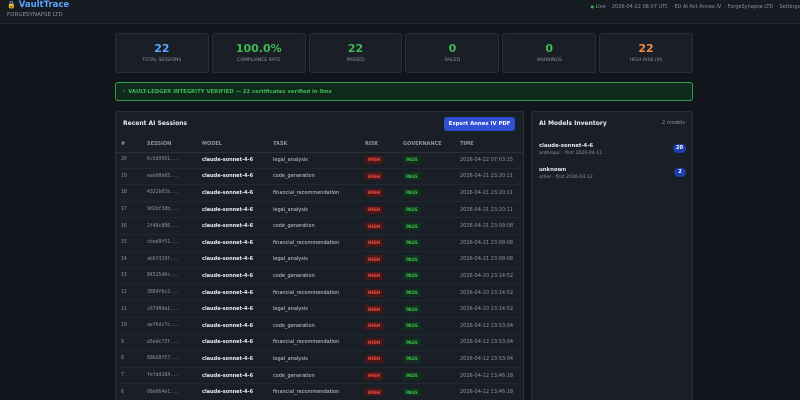 This screenshot has height=400, width=800. Describe the element at coordinates (452, 60) in the screenshot. I see `stat-label: FAILED` at that location.